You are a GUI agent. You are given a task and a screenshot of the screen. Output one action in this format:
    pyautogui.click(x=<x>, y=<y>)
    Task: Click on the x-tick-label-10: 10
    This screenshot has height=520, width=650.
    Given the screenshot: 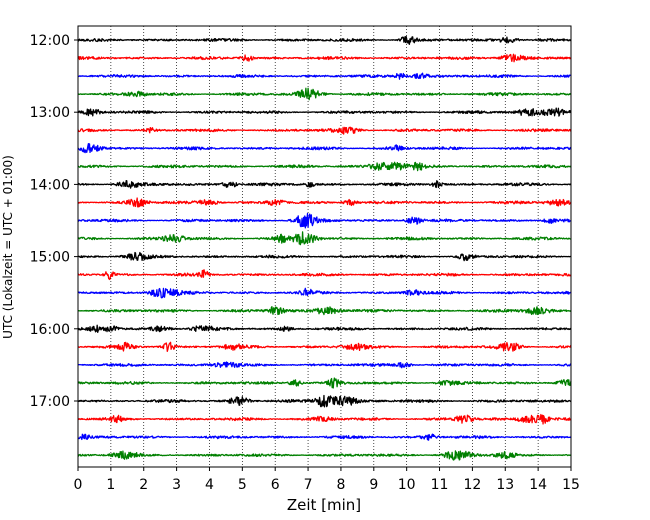 What is the action you would take?
    pyautogui.click(x=407, y=485)
    